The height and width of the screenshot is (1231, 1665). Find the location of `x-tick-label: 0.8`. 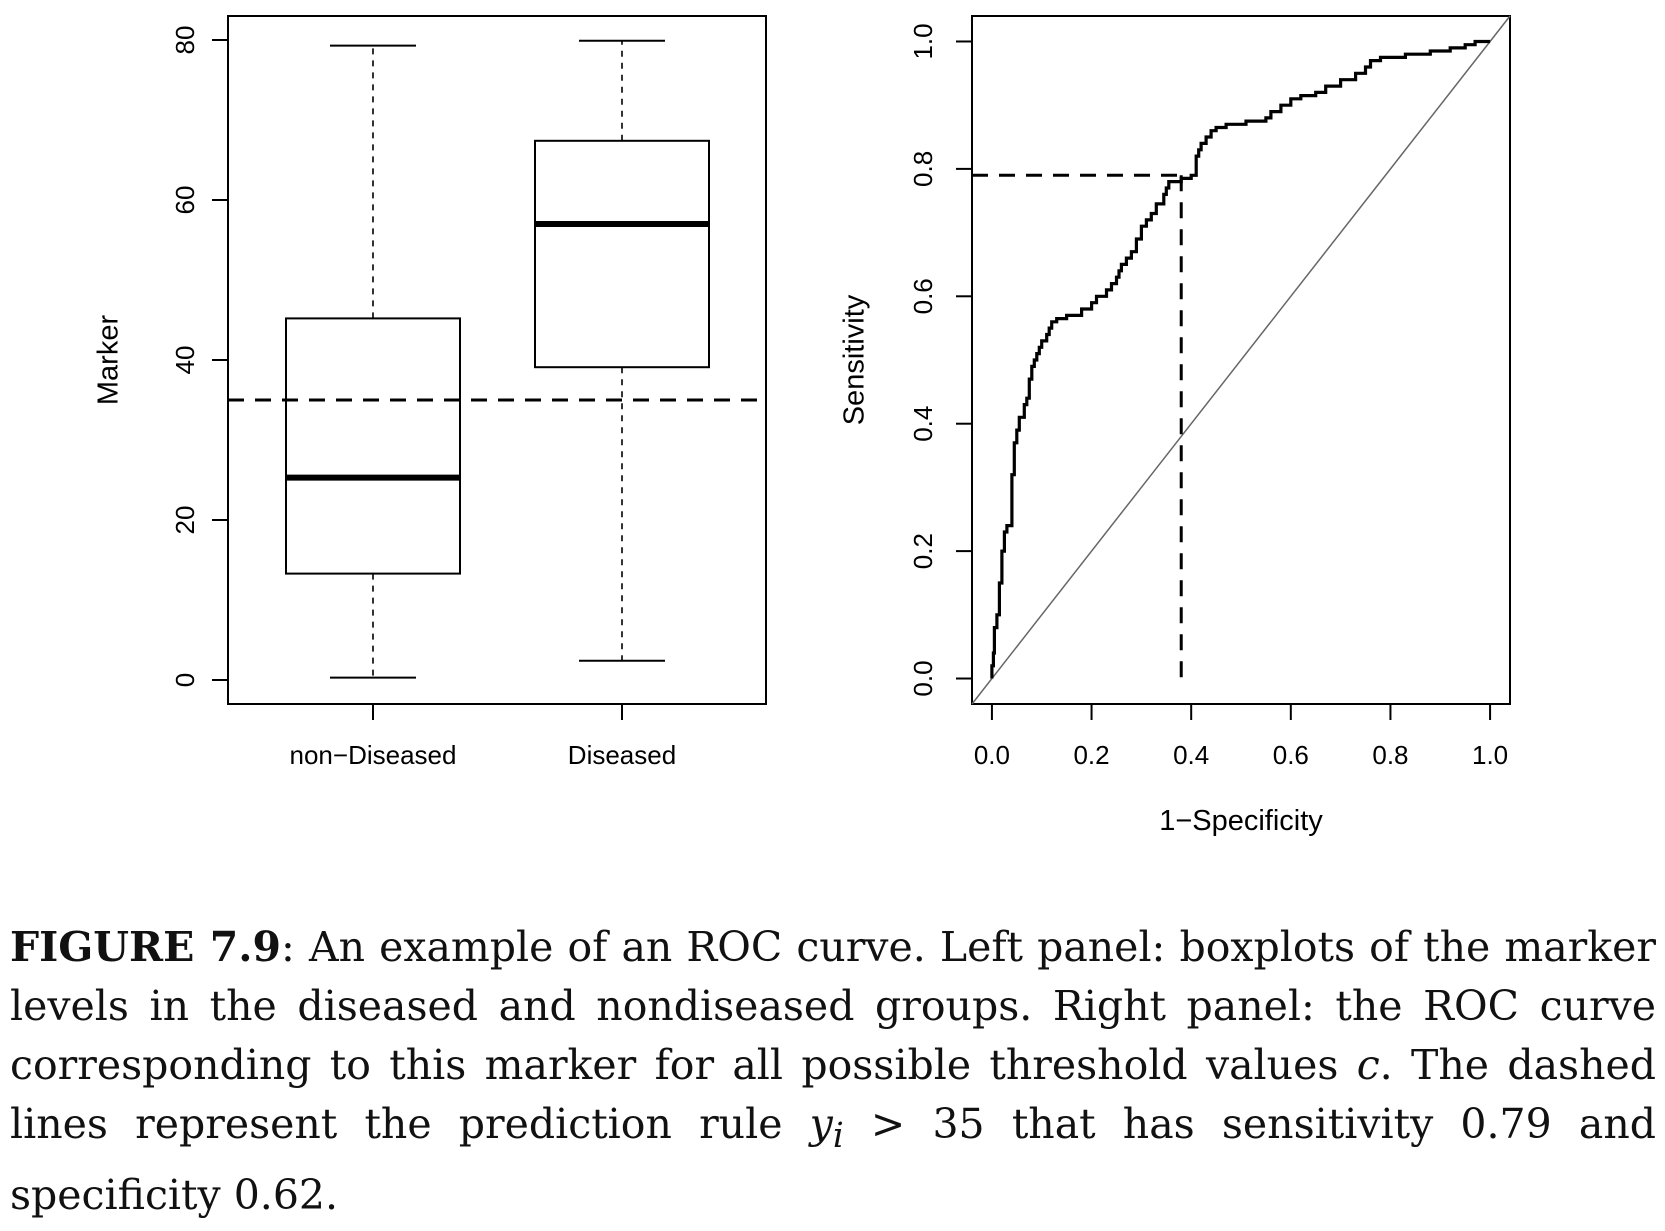

x-tick-label: 0.8 is located at coordinates (1390, 755).